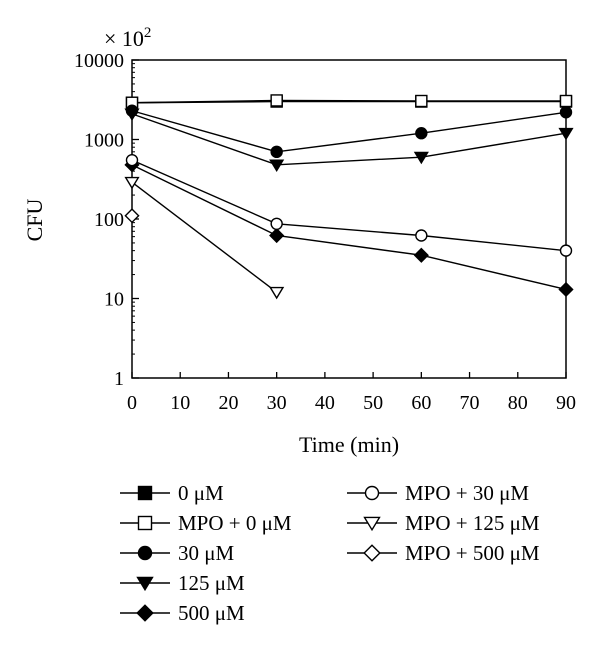 The height and width of the screenshot is (652, 600). I want to click on legend-item: 125 μM, so click(181, 583).